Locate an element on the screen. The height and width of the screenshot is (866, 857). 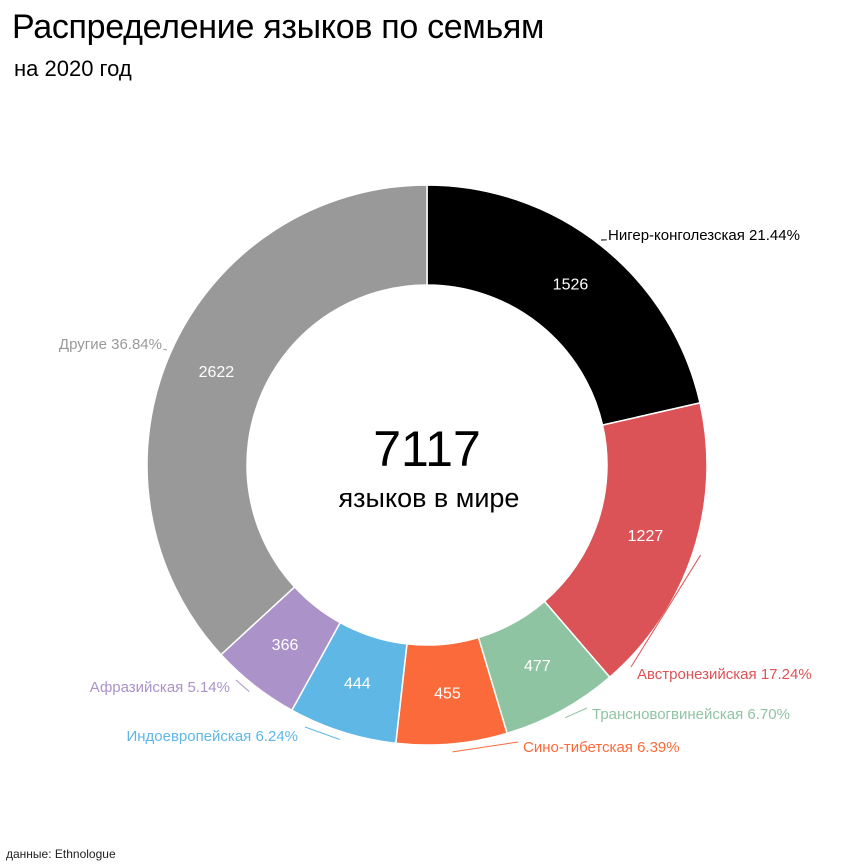
slice-label-3: Трансновогвинейская 6.70% is located at coordinates (691, 714).